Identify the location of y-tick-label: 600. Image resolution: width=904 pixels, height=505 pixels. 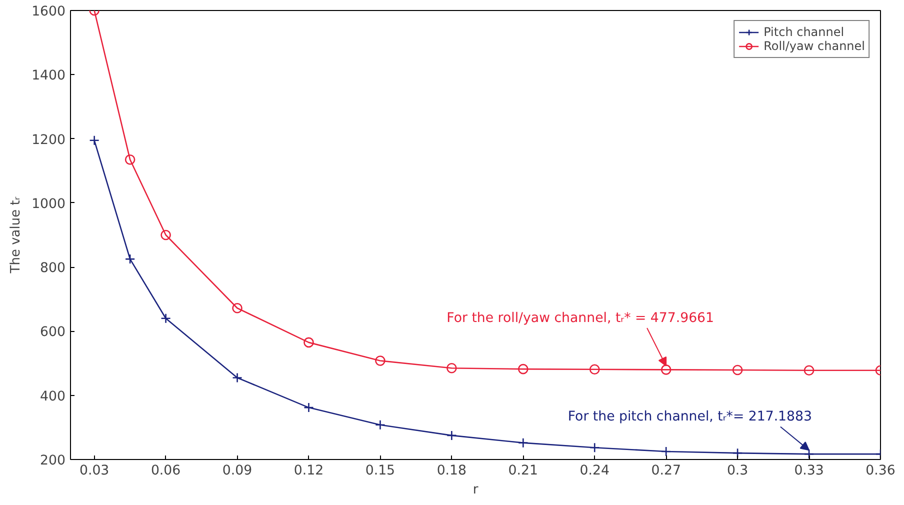
(53, 332).